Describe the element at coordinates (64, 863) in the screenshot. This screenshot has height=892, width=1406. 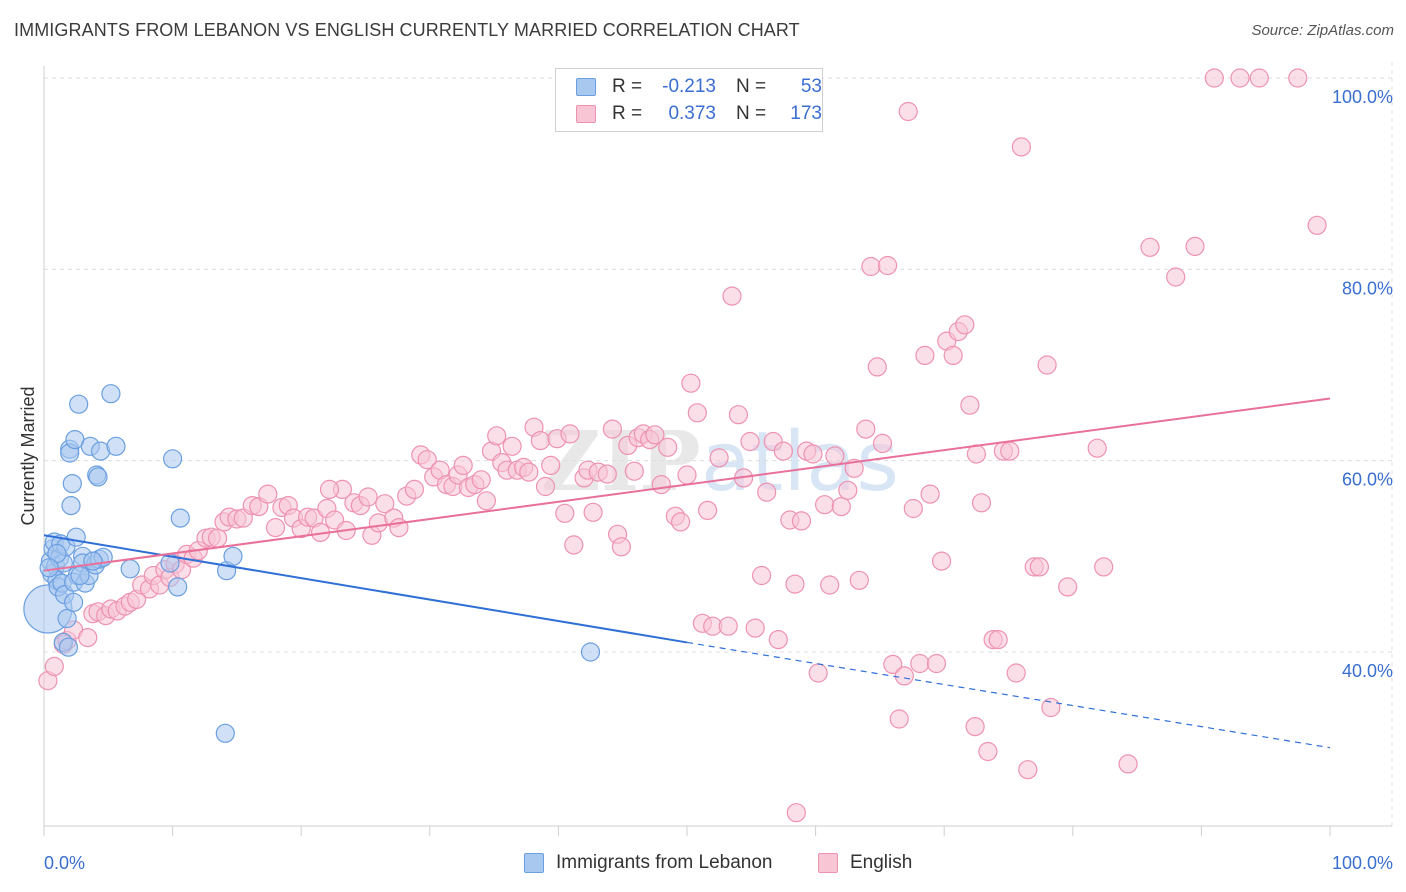
I see `x-tick-label: 0.0%` at that location.